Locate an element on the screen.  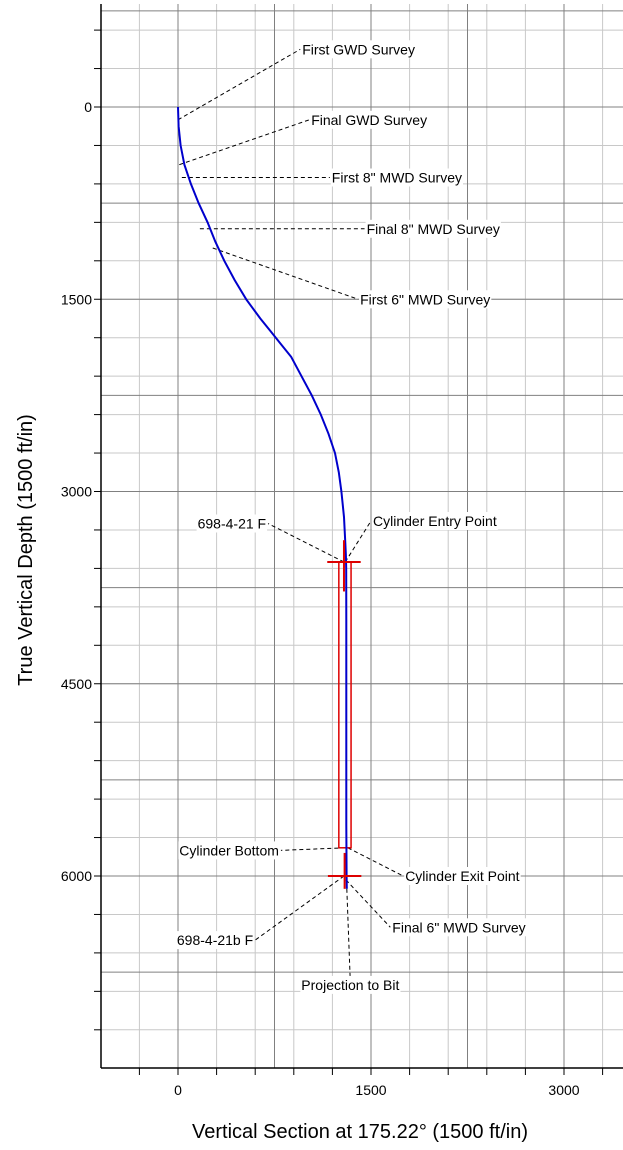
annotation-label: Final 8" MWD Survey is located at coordinates (433, 229).